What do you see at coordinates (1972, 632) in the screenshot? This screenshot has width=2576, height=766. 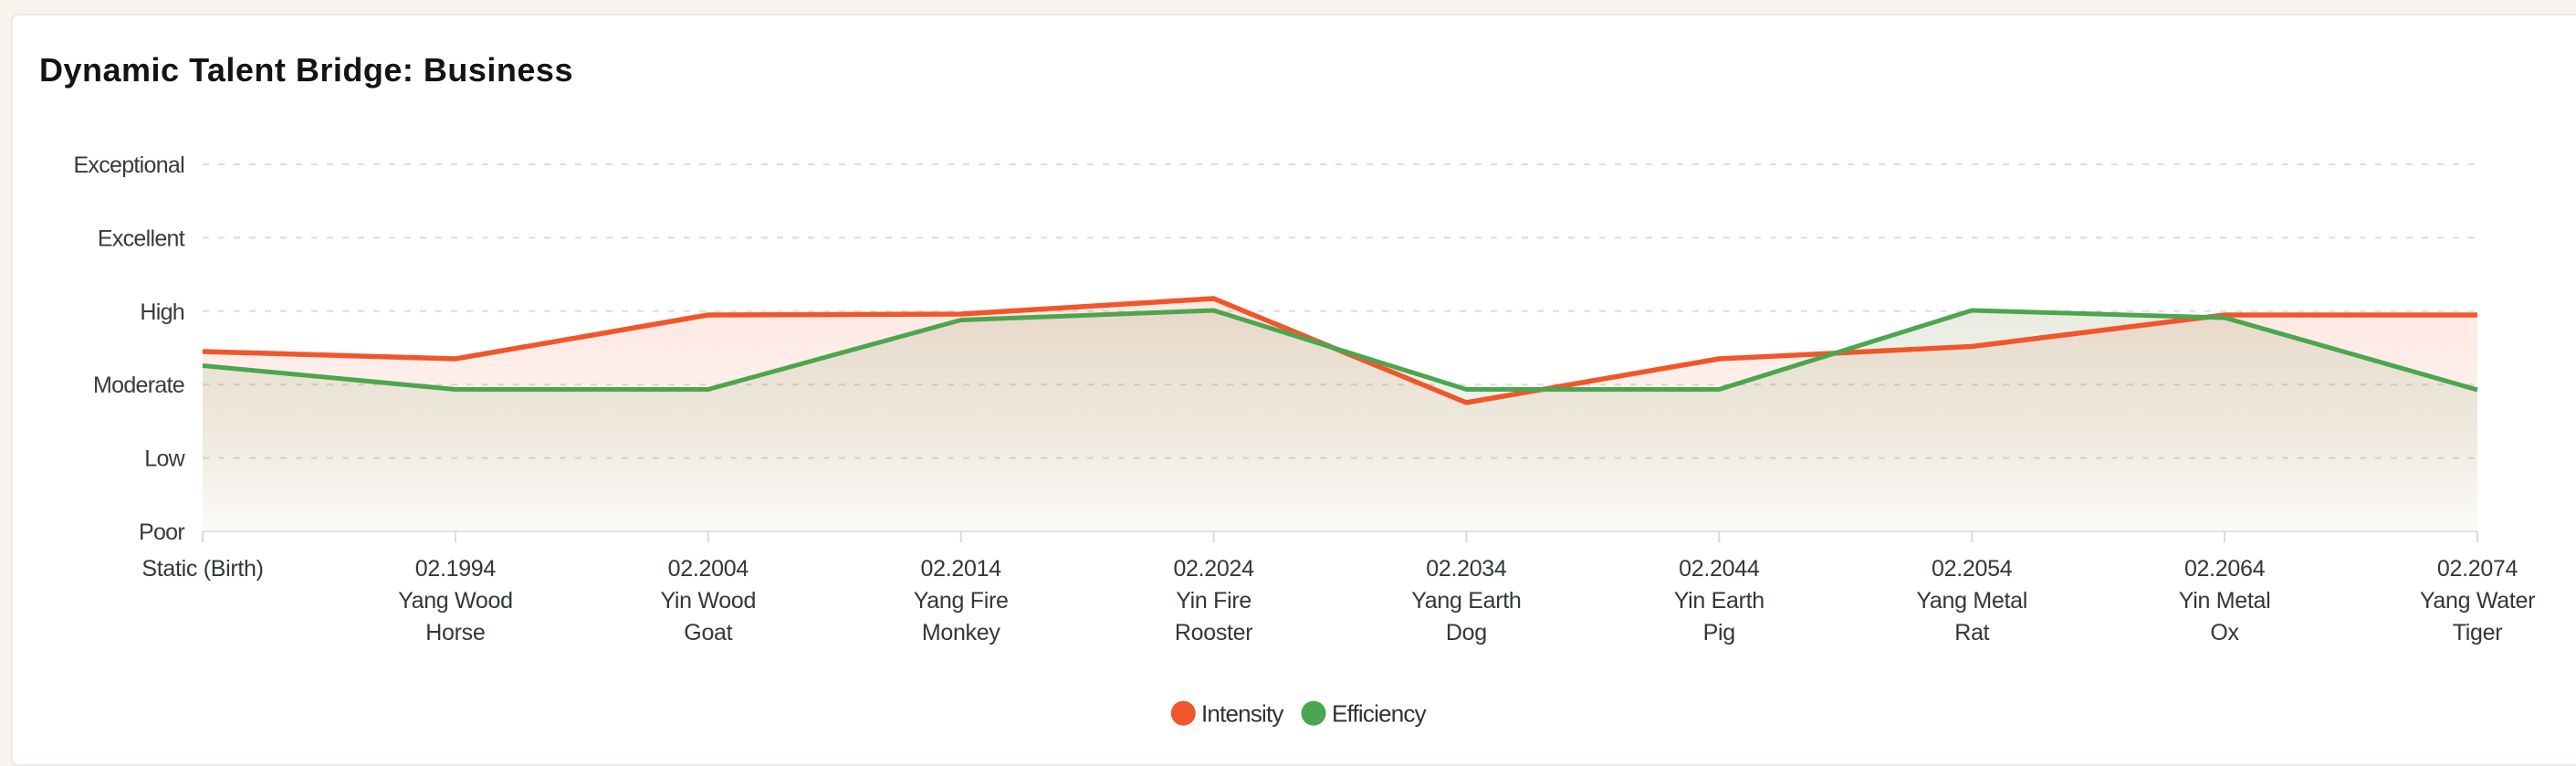 I see `svg-text: Rat` at bounding box center [1972, 632].